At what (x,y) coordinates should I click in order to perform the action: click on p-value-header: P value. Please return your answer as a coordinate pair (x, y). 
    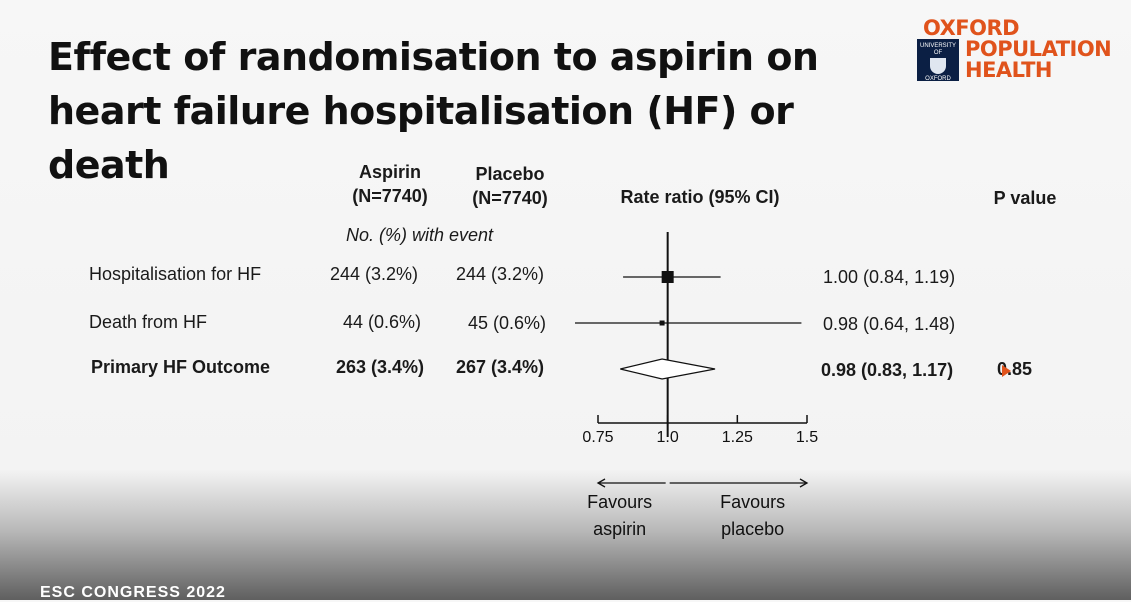
    Looking at the image, I should click on (1025, 198).